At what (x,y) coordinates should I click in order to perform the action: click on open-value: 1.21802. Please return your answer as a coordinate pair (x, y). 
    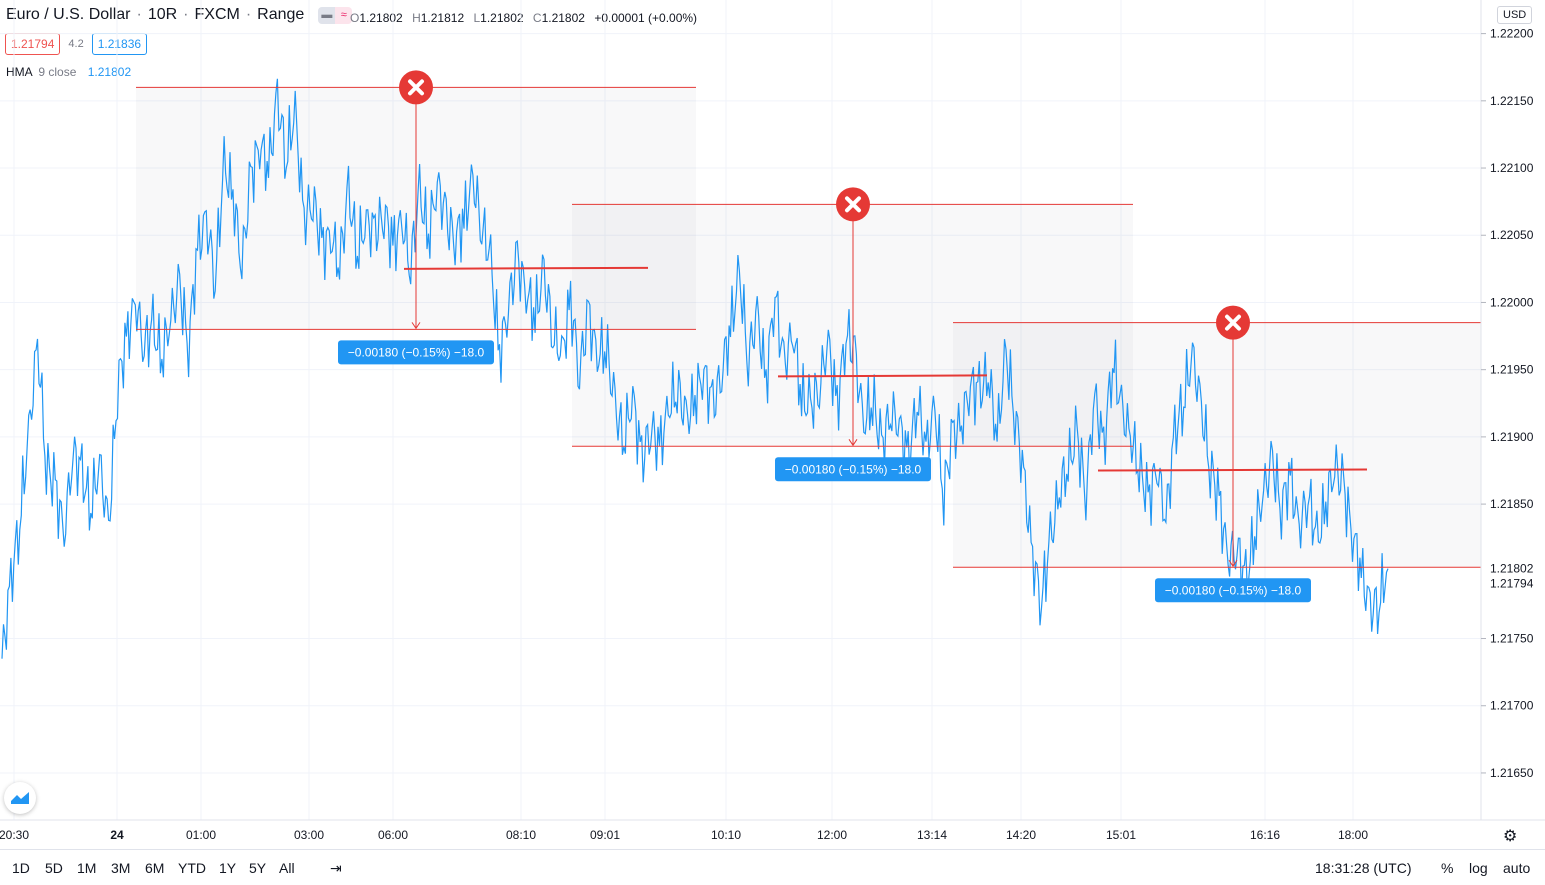
    Looking at the image, I should click on (381, 18).